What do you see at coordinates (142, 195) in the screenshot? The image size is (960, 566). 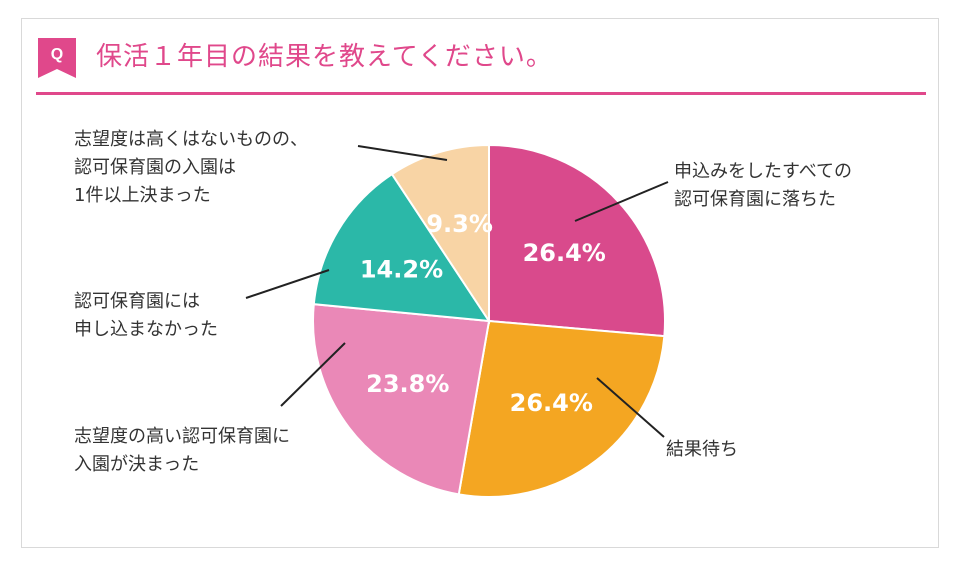 I see `slice-label-4-line-3: 1件以上決まった` at bounding box center [142, 195].